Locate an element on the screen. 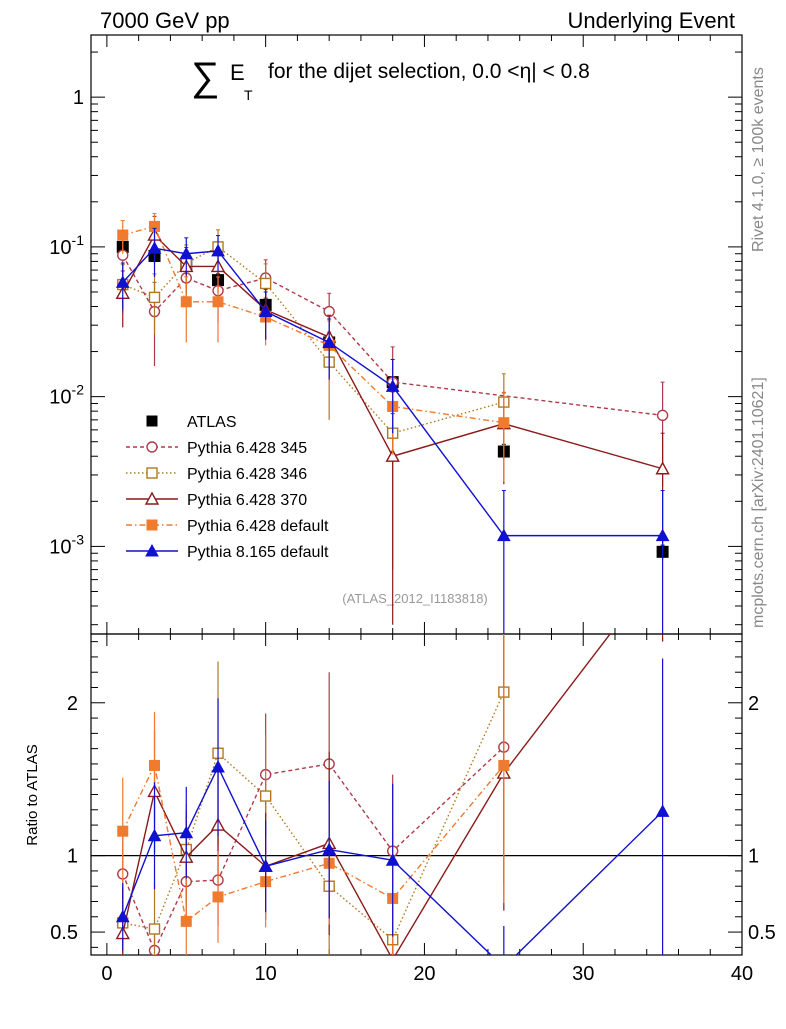 This screenshot has width=786, height=1029. ratio-tick-label-right: 1 is located at coordinates (753, 857).